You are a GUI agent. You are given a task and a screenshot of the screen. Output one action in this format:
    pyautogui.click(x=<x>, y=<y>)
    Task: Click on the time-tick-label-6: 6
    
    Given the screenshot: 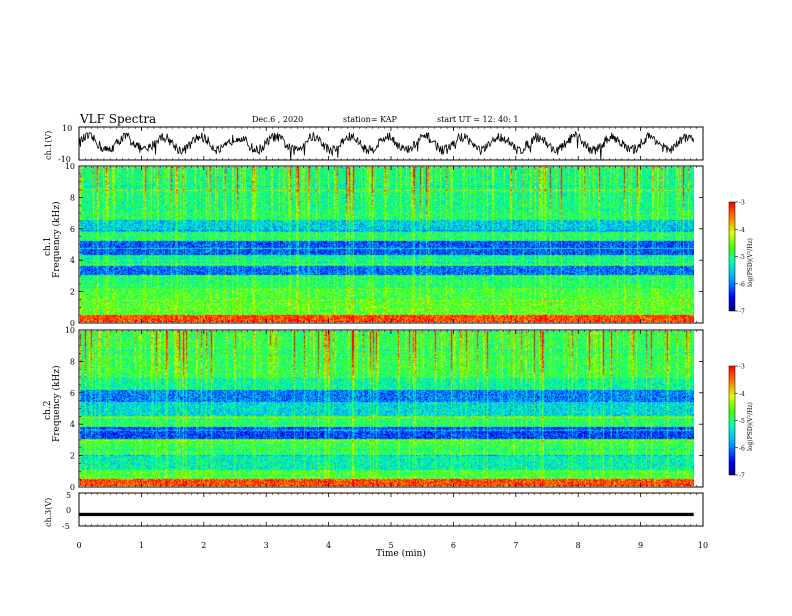 What is the action you would take?
    pyautogui.click(x=453, y=545)
    